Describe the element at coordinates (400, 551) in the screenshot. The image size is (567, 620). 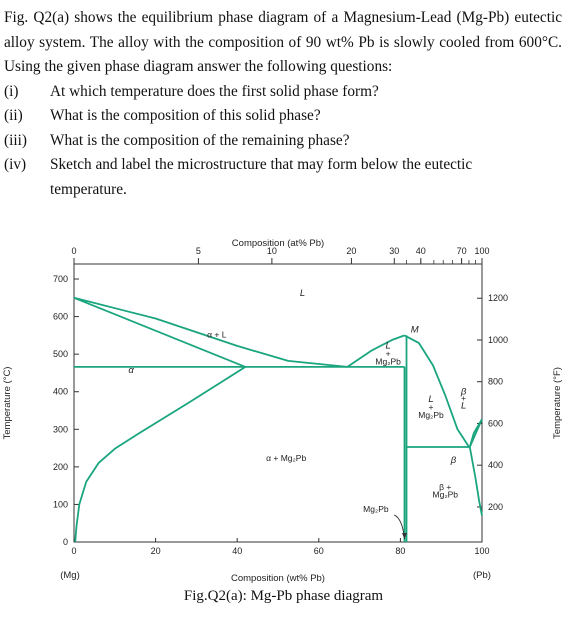
I see `bottom-tick-label: 80` at that location.